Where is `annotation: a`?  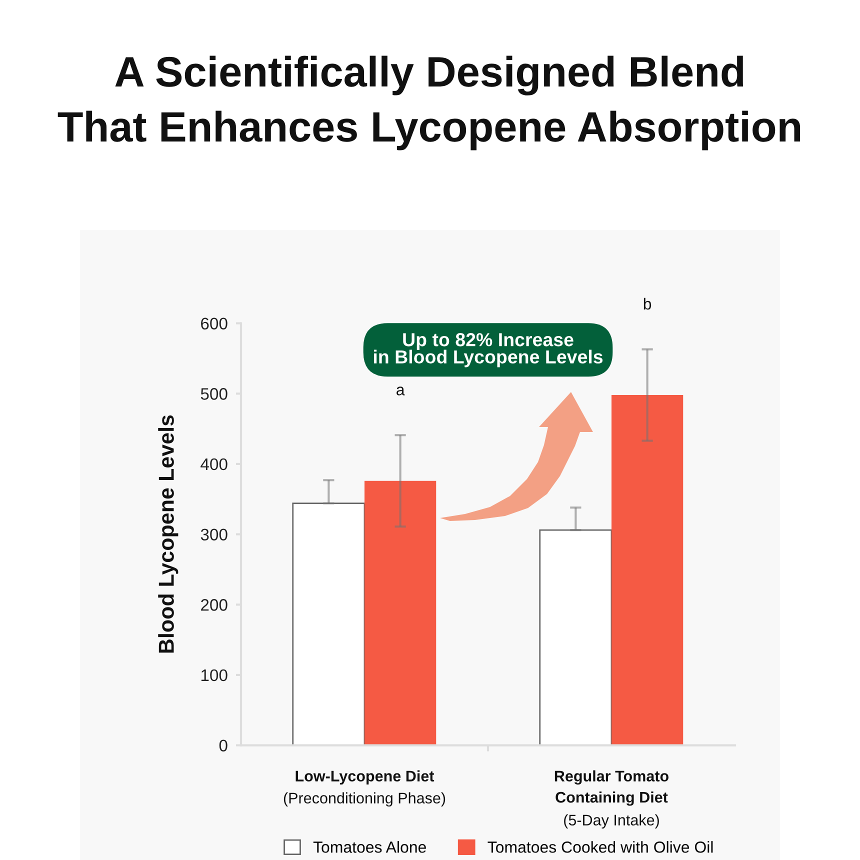
annotation: a is located at coordinates (400, 391).